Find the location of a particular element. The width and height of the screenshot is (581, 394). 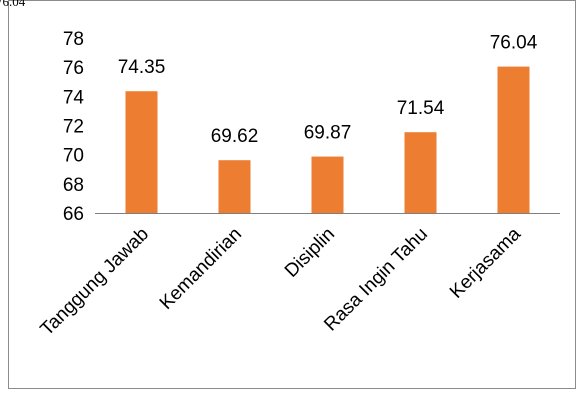

corner-value-label: 76.04 is located at coordinates (13, 4).